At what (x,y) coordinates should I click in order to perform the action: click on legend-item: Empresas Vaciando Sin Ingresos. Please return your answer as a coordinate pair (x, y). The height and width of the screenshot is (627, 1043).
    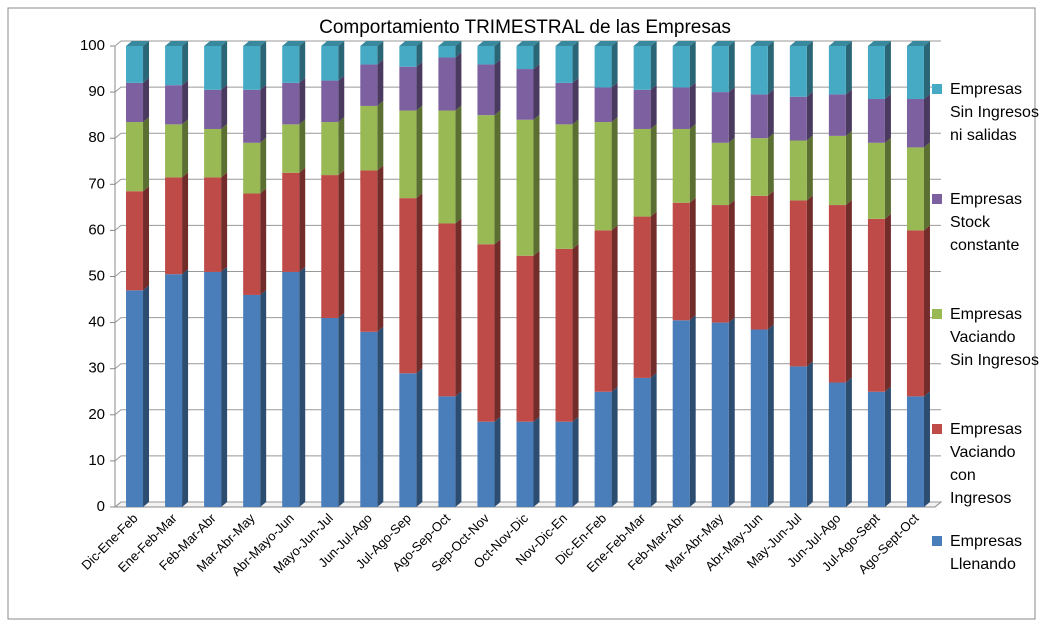
    Looking at the image, I should click on (986, 337).